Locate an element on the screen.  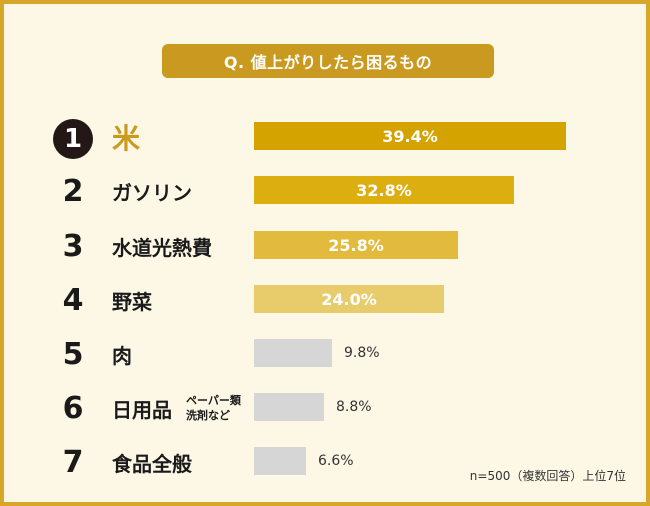
category-note-line: ペーパー類 is located at coordinates (213, 400).